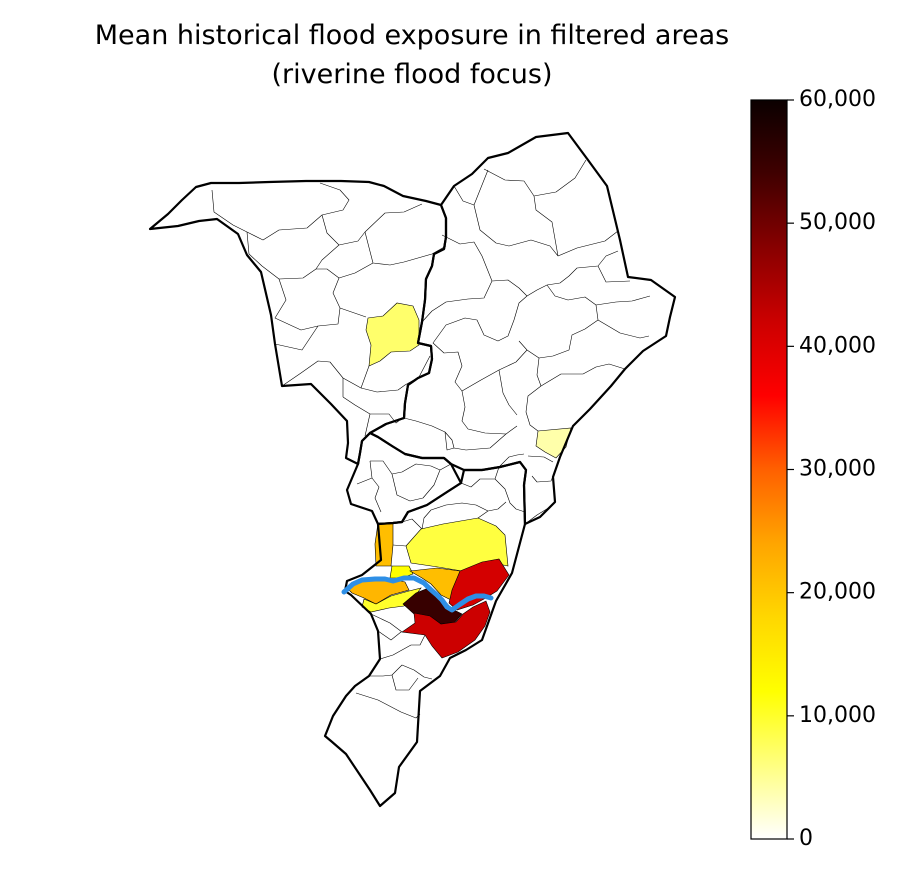 The image size is (924, 877). I want to click on colorbar-tick-label: 0, so click(806, 838).